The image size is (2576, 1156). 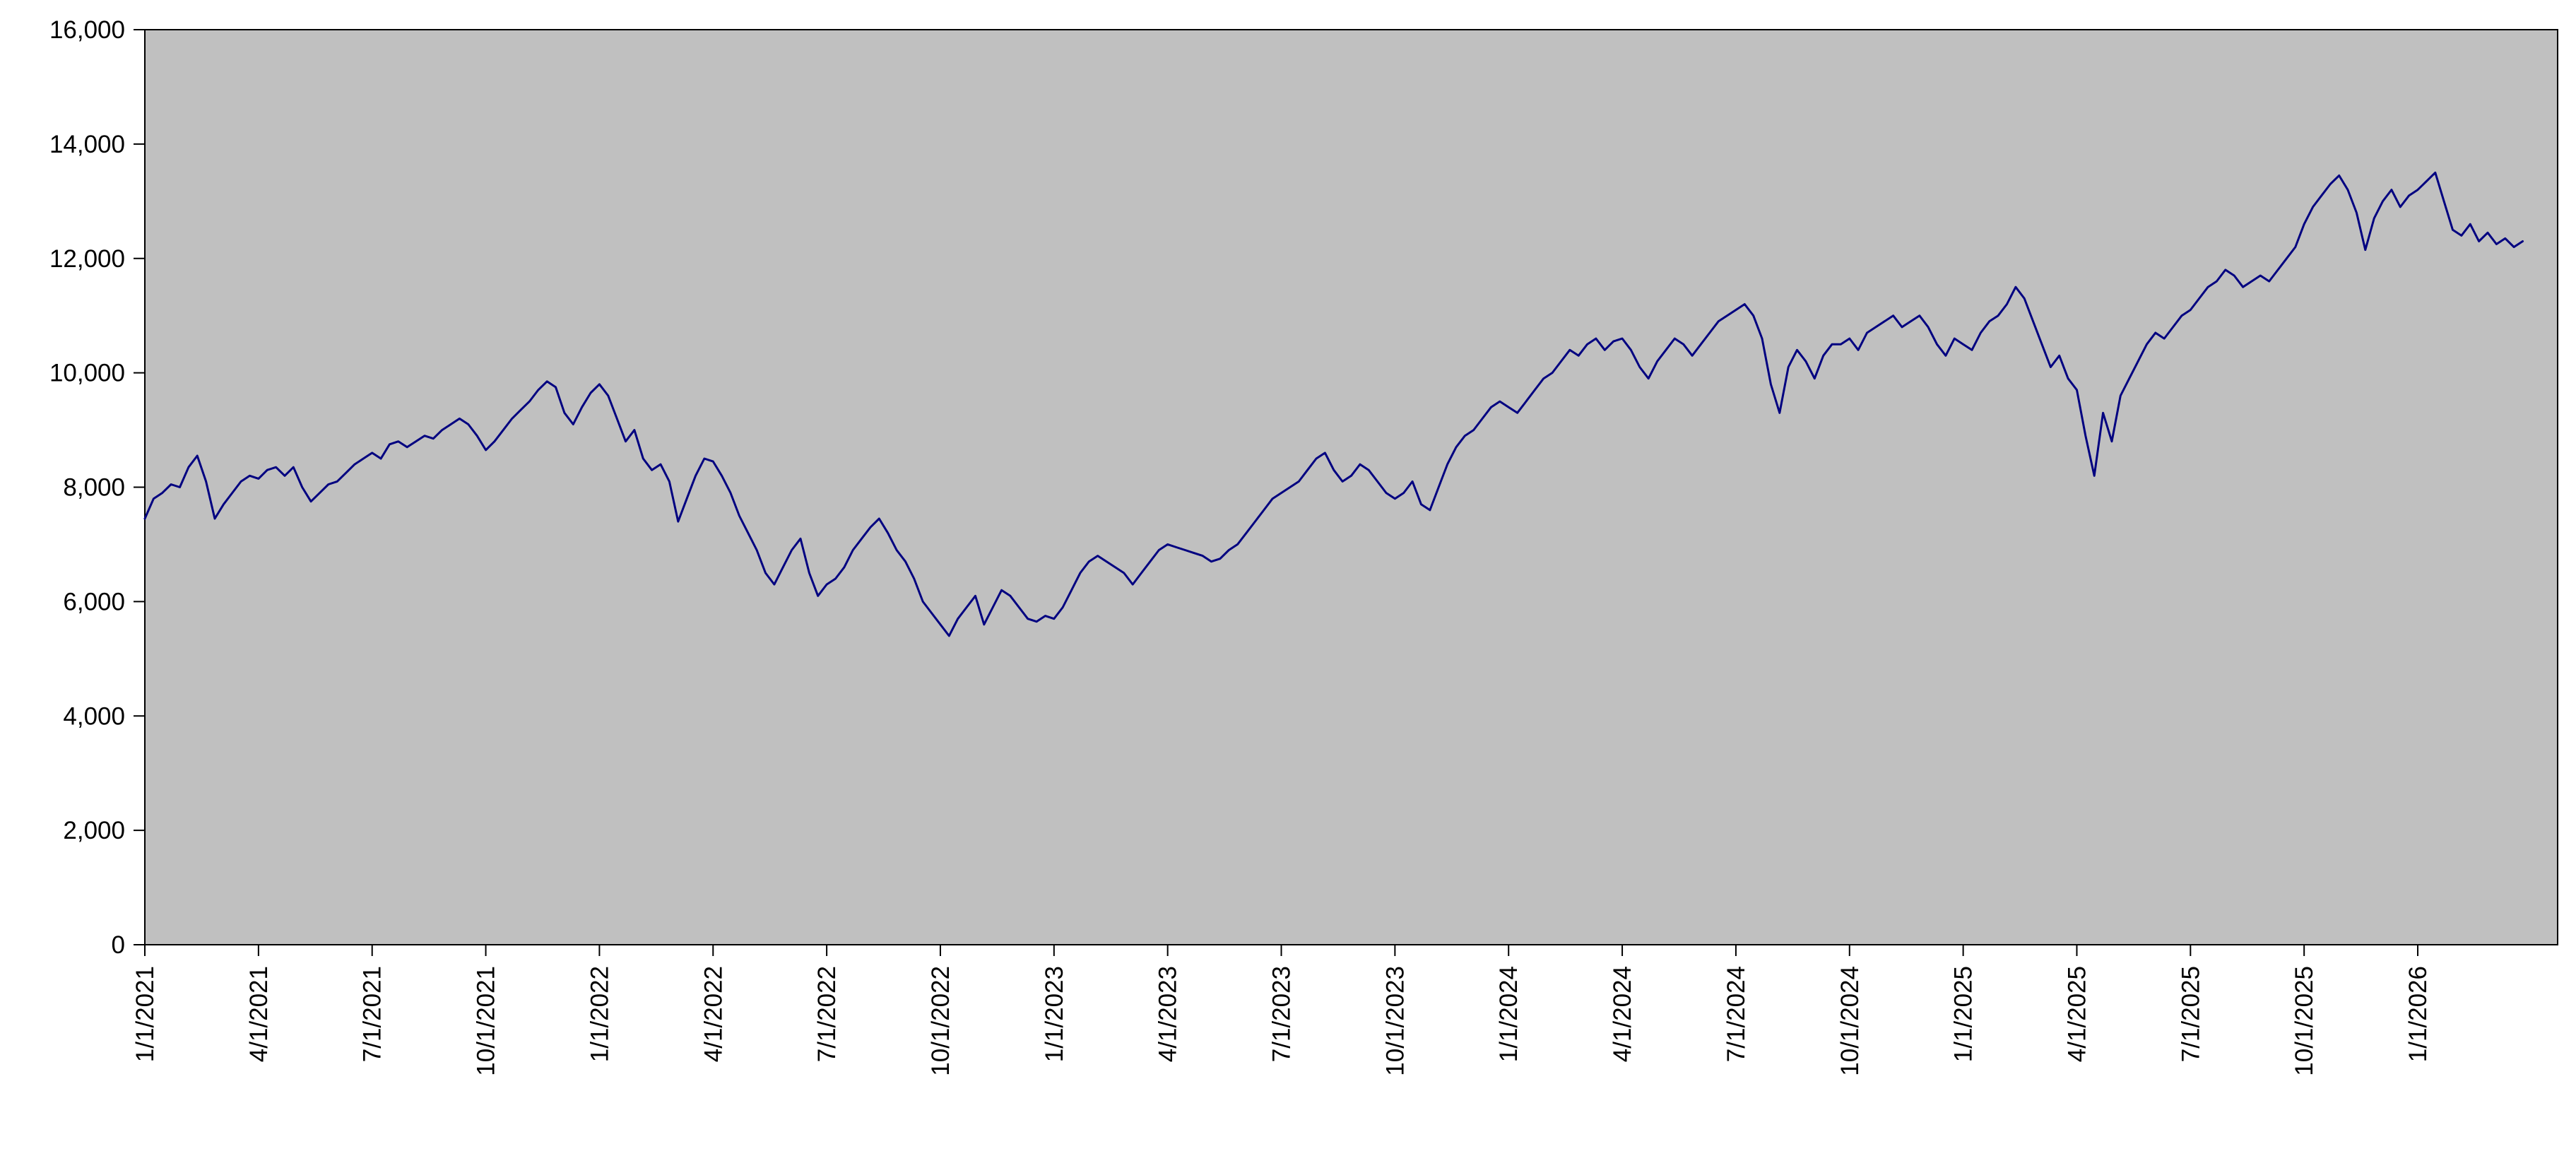 What do you see at coordinates (94, 830) in the screenshot?
I see `y-axis-tick-label: 2,000` at bounding box center [94, 830].